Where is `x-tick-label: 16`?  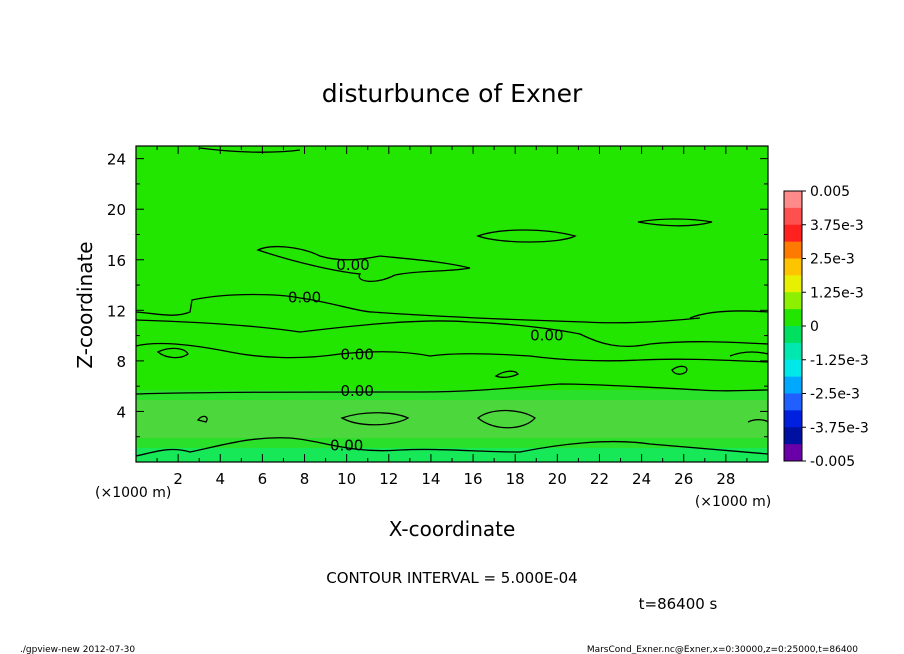 x-tick-label: 16 is located at coordinates (473, 479).